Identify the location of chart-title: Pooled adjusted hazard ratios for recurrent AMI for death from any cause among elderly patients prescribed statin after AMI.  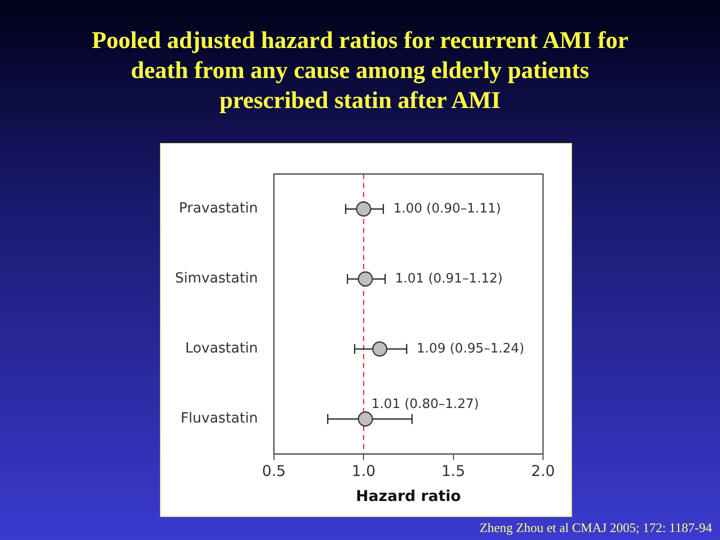
(360, 71).